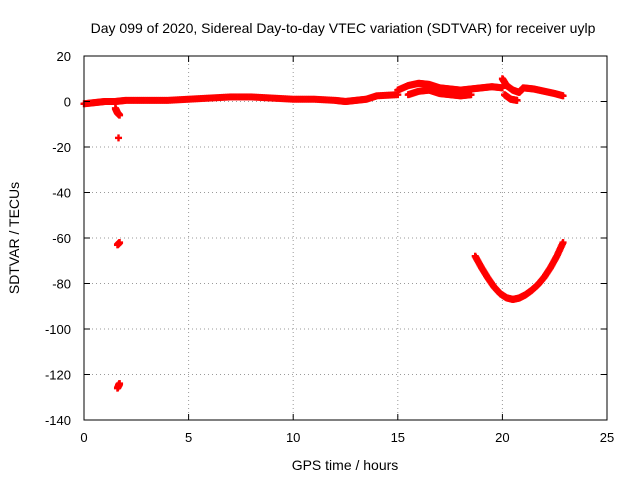 The image size is (640, 480). Describe the element at coordinates (67, 102) in the screenshot. I see `y-tick-label: 0` at that location.